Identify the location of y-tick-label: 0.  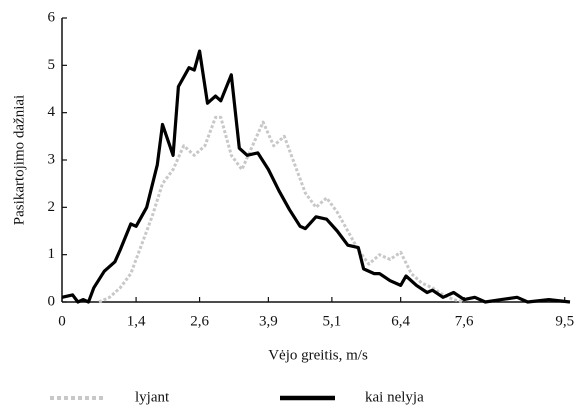
(52, 301).